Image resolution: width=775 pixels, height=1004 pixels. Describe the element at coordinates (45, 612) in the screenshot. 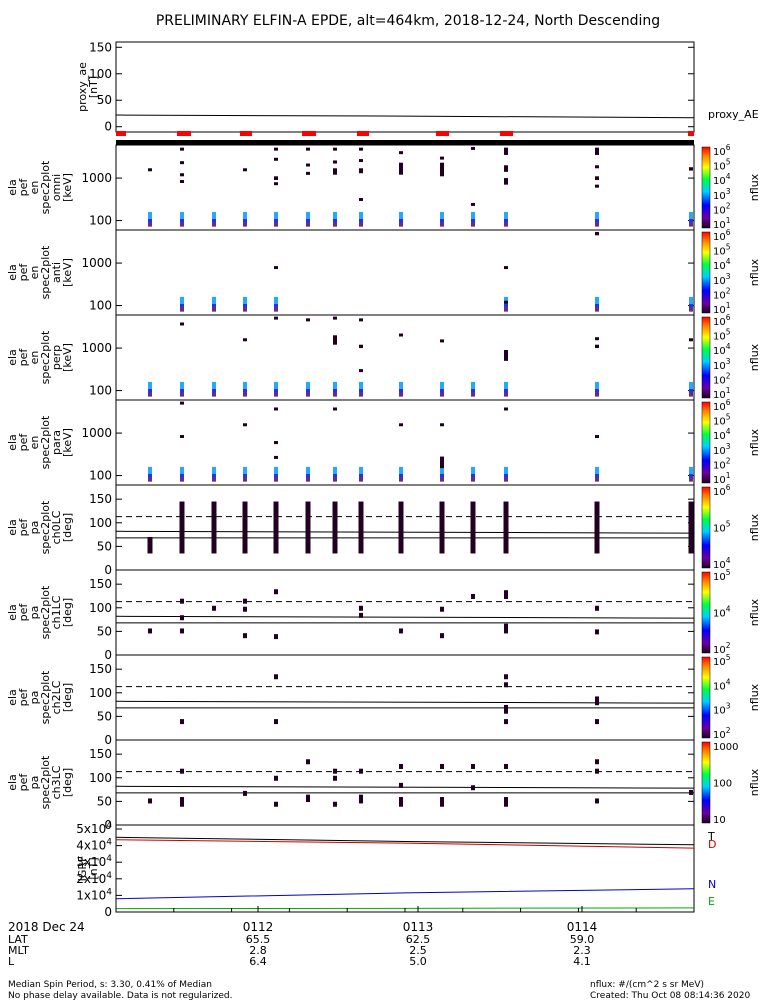

I see `y-axis-label: spec2plot` at that location.